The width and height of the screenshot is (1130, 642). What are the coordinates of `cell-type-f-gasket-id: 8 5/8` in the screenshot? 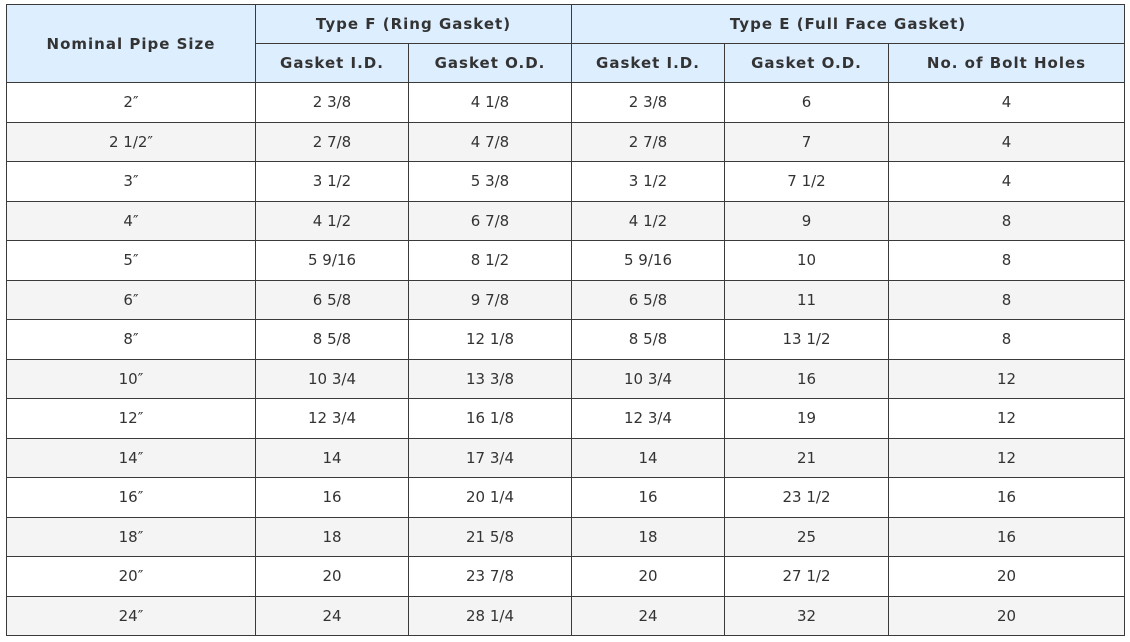 It's located at (332, 339).